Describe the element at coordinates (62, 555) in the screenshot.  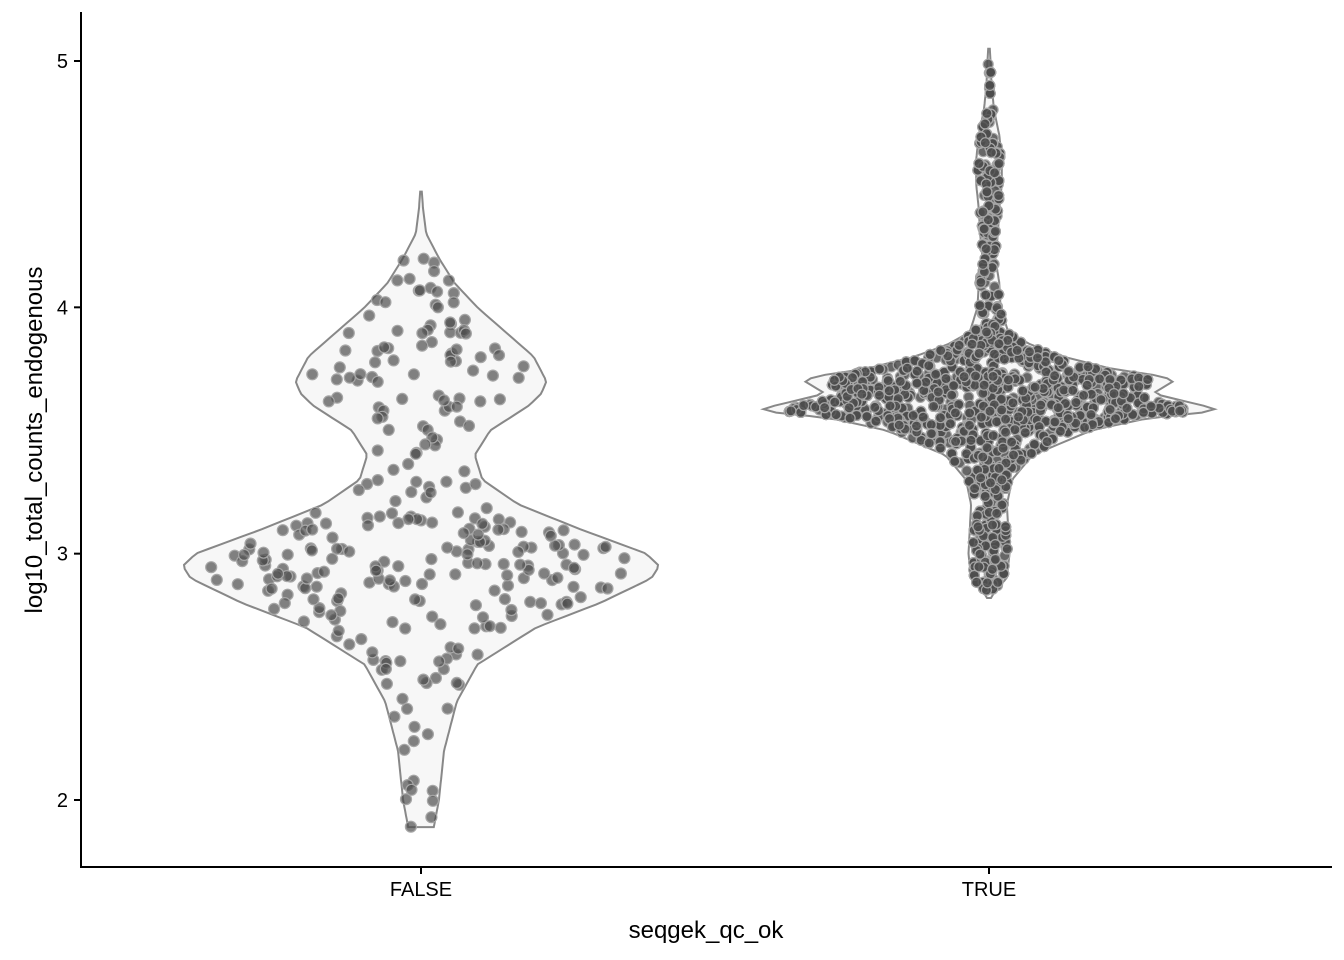
I see `y-tick-label: 3` at that location.